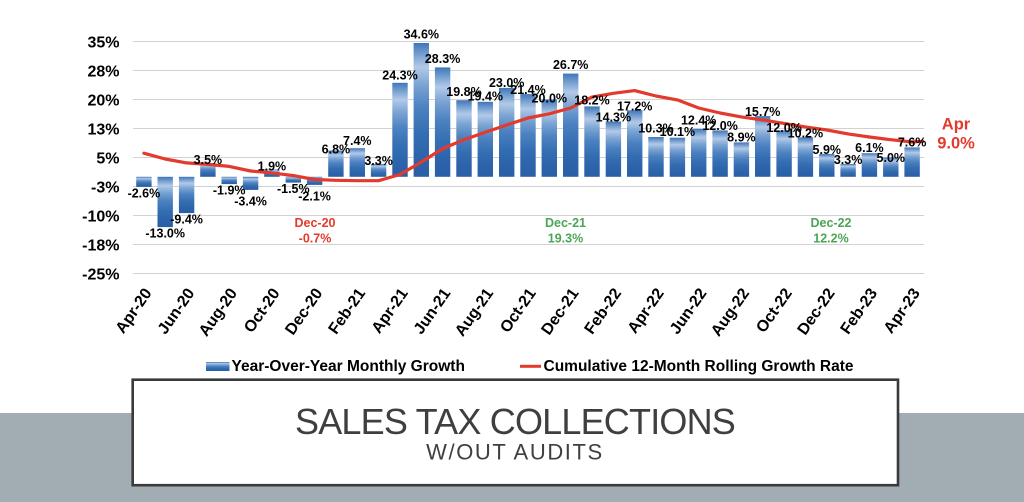 The width and height of the screenshot is (1024, 502). What do you see at coordinates (100, 275) in the screenshot?
I see `svg-text: -25%` at bounding box center [100, 275].